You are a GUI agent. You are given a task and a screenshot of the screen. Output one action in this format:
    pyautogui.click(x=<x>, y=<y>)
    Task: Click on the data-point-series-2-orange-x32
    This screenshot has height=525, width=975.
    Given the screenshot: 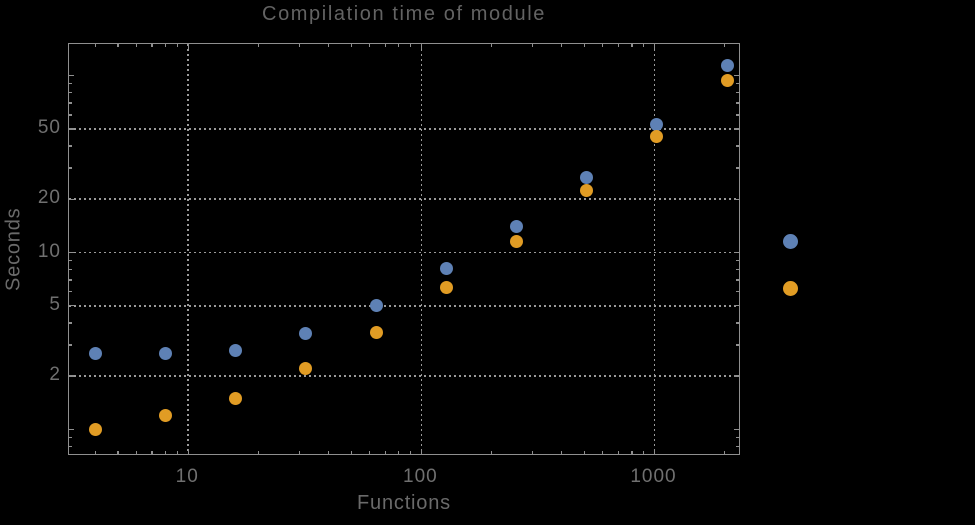 What is the action you would take?
    pyautogui.click(x=306, y=369)
    